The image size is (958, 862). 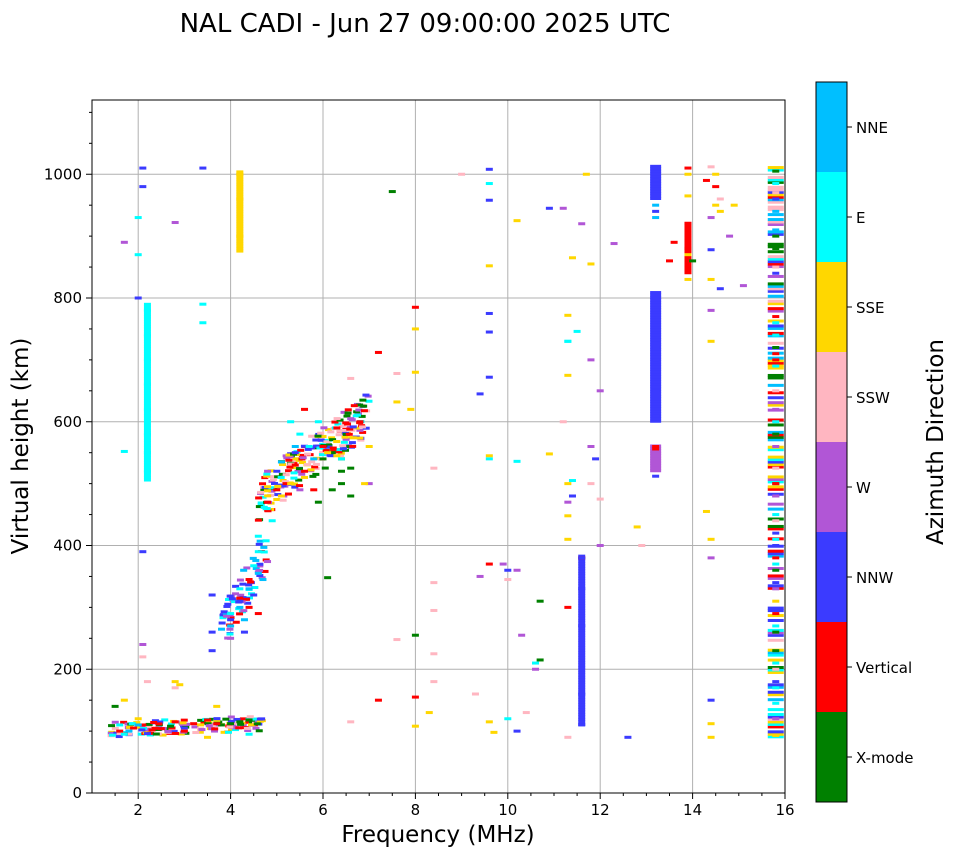 What do you see at coordinates (323, 810) in the screenshot?
I see `x-tick-label: 6` at bounding box center [323, 810].